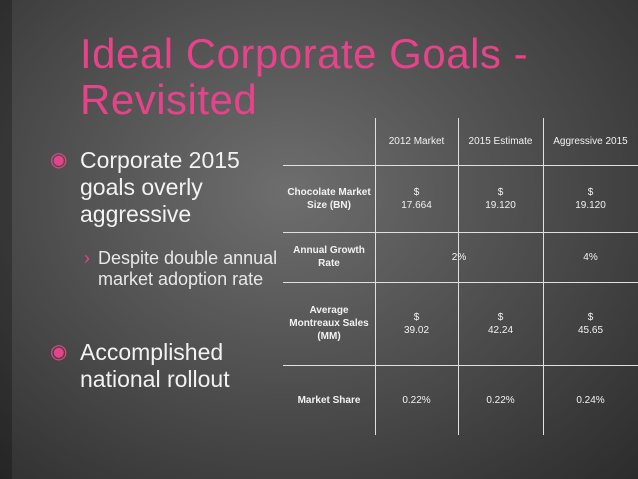 This screenshot has width=638, height=479. Describe the element at coordinates (459, 257) in the screenshot. I see `data-cell: 2%` at that location.